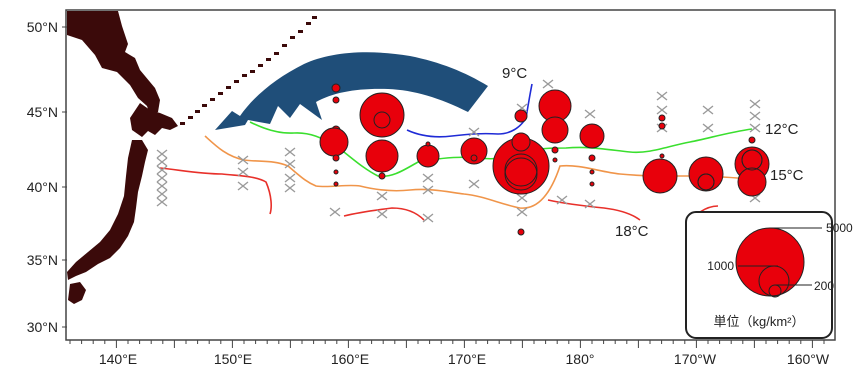 This screenshot has width=863, height=376. Describe the element at coordinates (47, 177) in the screenshot. I see `latitude-axis: 50°N 45°N 40°N 35°N 30°N` at that location.